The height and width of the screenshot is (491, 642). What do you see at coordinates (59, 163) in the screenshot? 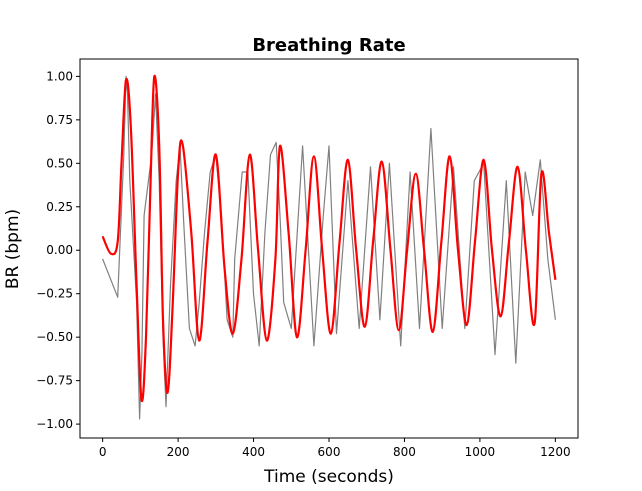
I see `y-tick-label: 0.50` at bounding box center [59, 163].